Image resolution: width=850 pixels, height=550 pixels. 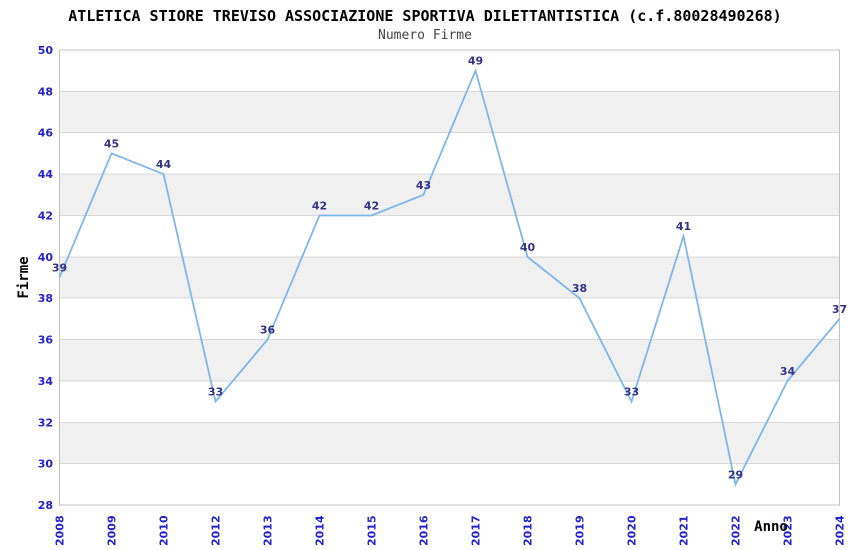 What do you see at coordinates (683, 226) in the screenshot?
I see `data-point-label: 41` at bounding box center [683, 226].